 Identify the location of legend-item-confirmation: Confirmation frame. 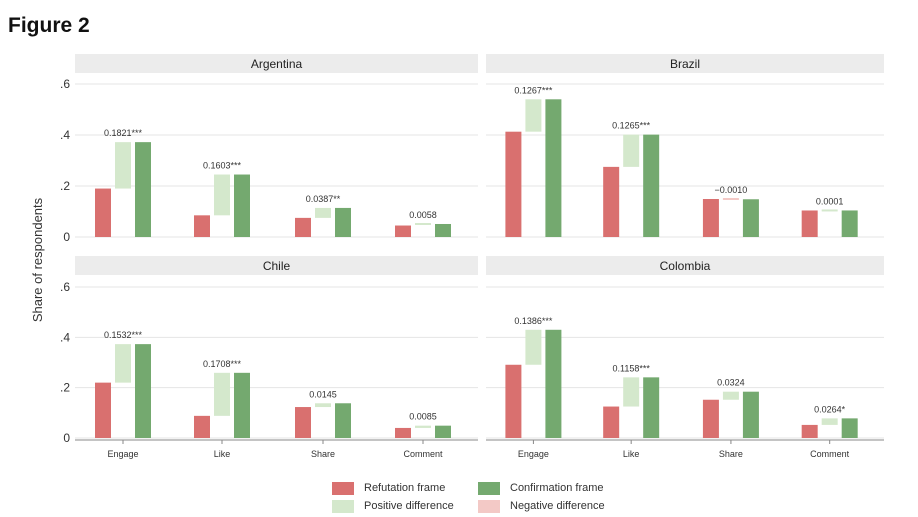
(541, 488).